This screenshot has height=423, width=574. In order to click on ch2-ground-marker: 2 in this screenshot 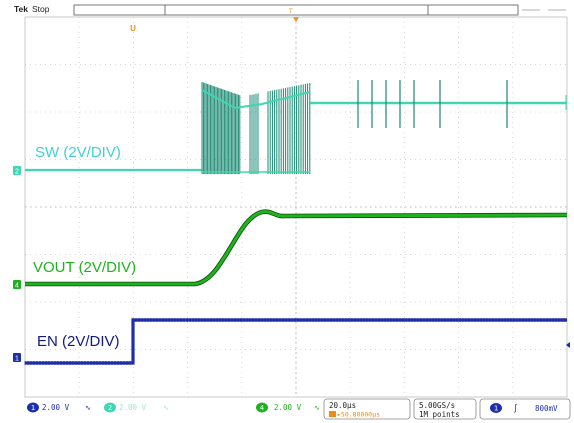, I will do `click(17, 171)`.